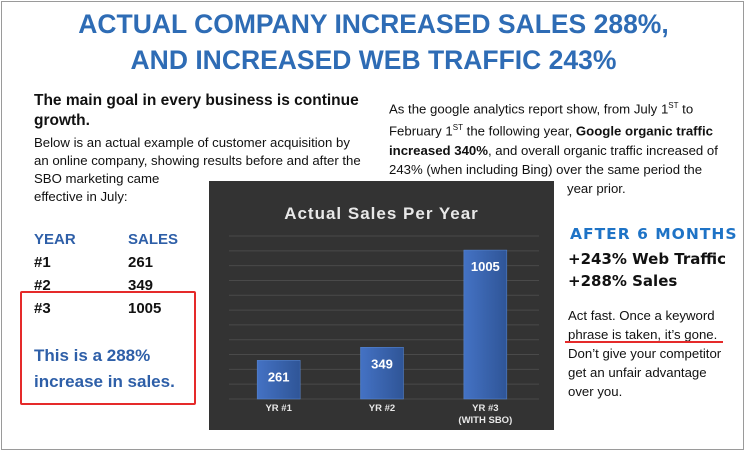  What do you see at coordinates (686, 109) in the screenshot?
I see `analytics-text: to` at bounding box center [686, 109].